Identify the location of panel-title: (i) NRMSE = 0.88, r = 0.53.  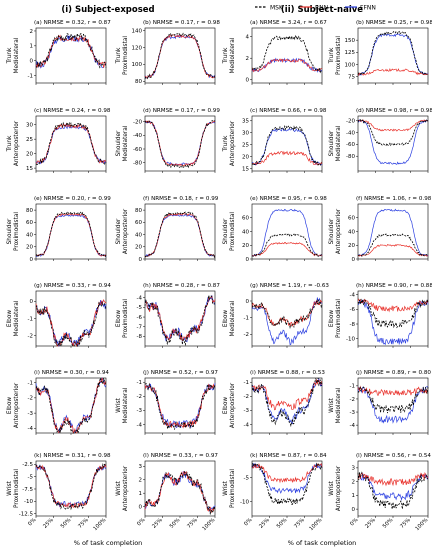
(287, 373).